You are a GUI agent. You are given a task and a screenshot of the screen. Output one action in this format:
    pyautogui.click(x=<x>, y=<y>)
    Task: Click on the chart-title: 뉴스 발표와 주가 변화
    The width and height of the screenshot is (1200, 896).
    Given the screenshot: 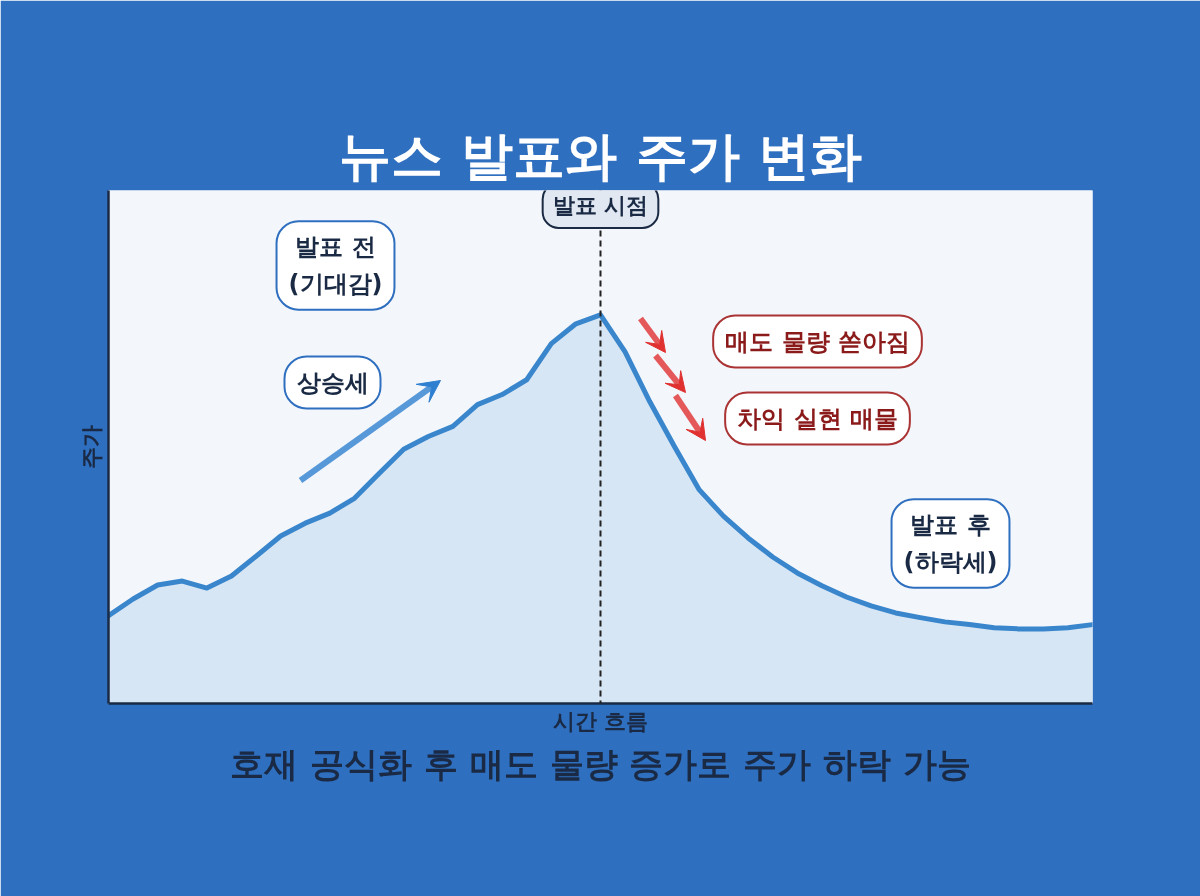 What is the action you would take?
    pyautogui.click(x=600, y=155)
    